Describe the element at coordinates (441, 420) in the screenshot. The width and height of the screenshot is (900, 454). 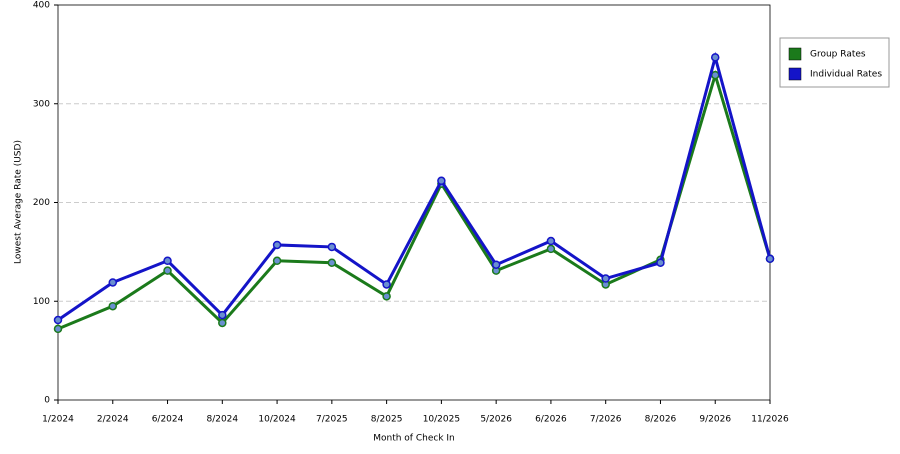
I see `x-tick-label: 10/2025` at that location.